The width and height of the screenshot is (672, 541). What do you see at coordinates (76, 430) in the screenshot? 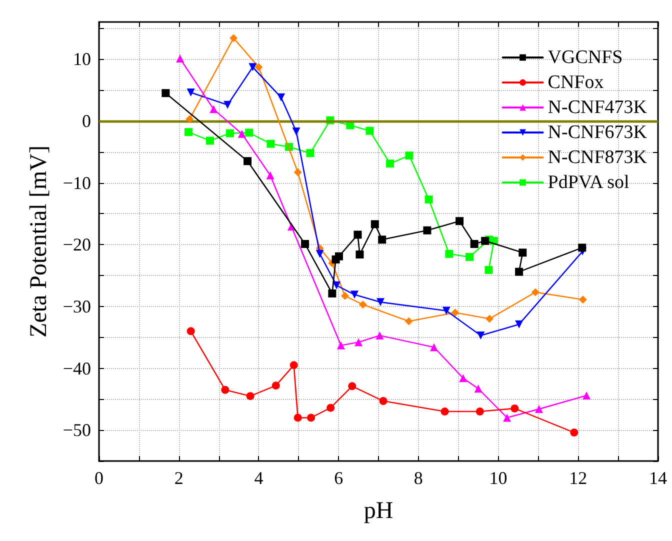
I see `y-tick-label: −50` at bounding box center [76, 430].